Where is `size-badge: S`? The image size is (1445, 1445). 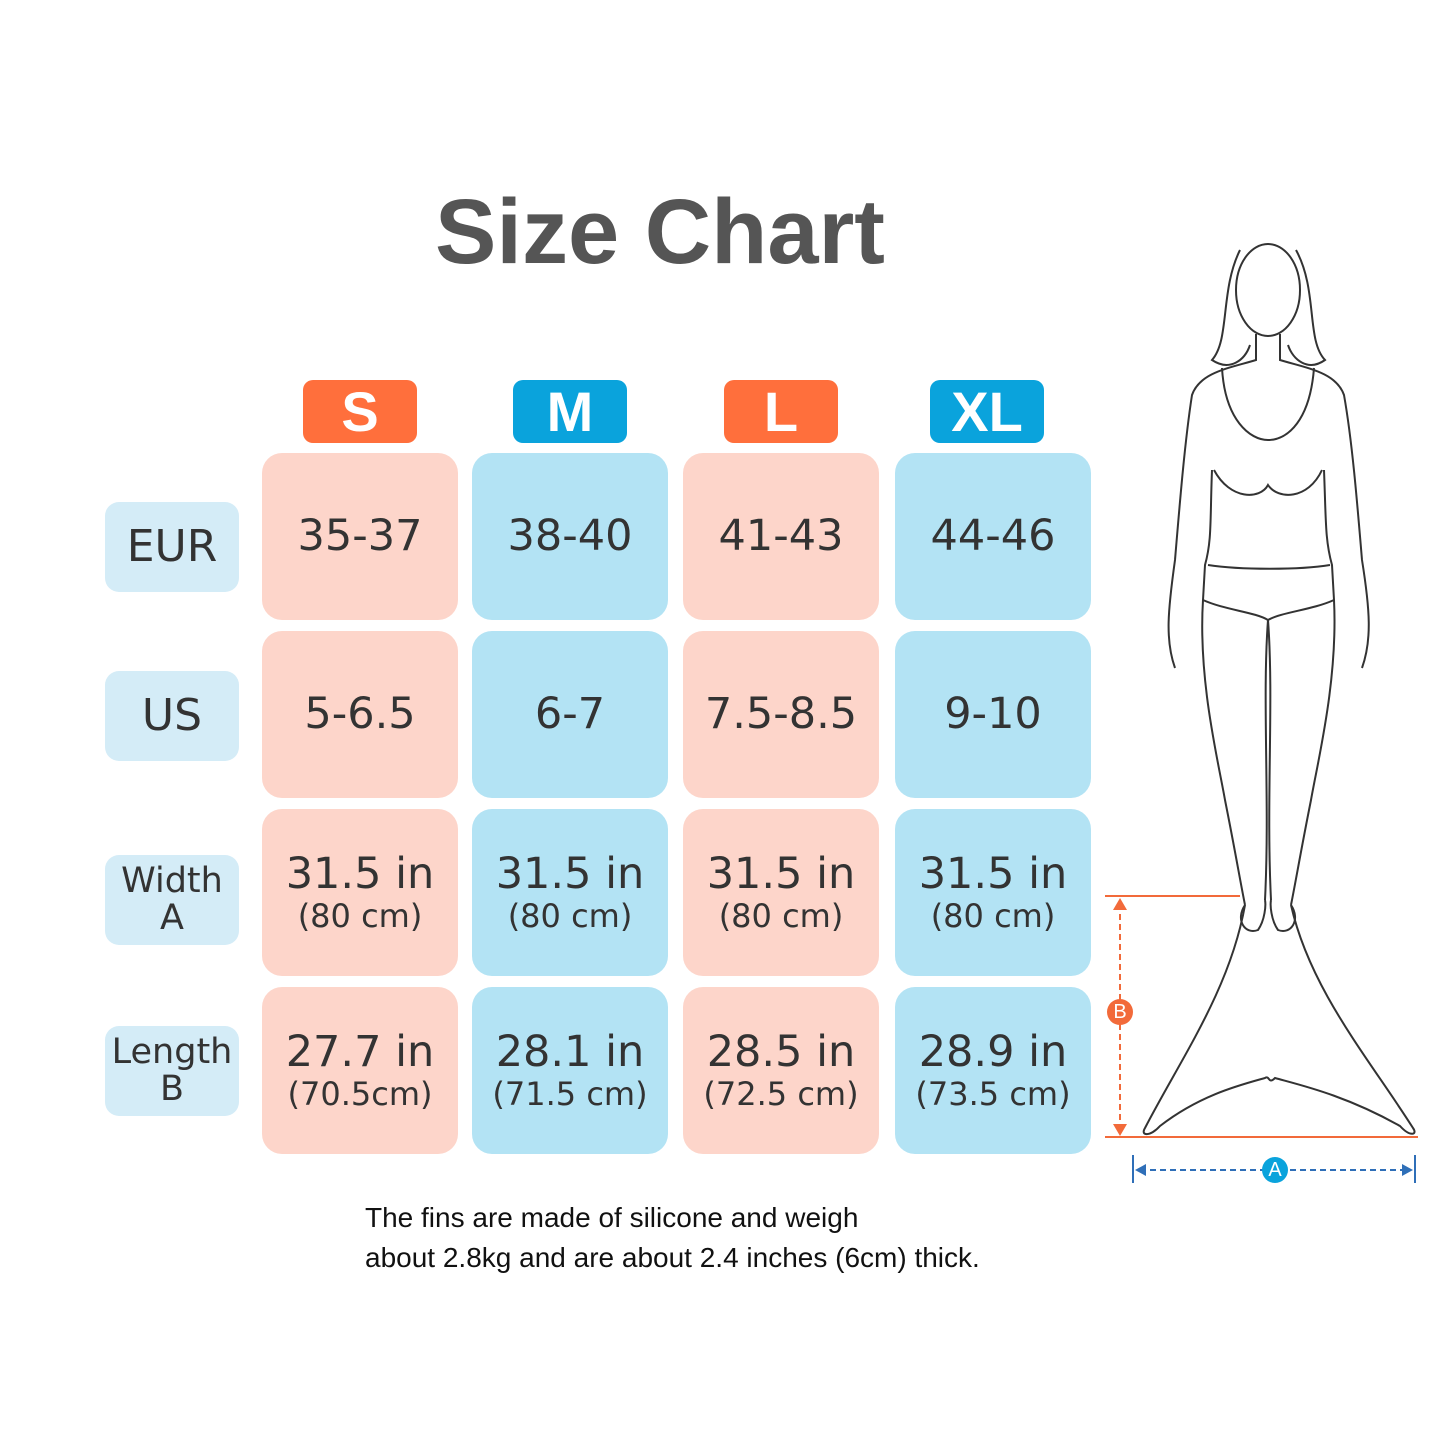
size-badge: S is located at coordinates (360, 411).